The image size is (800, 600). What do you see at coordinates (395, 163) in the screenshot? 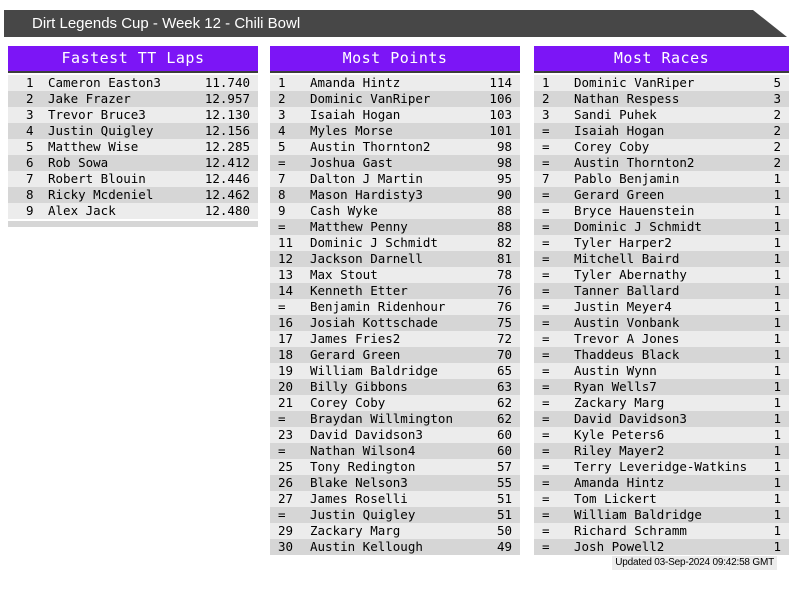
I see `table-row: = Joshua Gast 98` at bounding box center [395, 163].